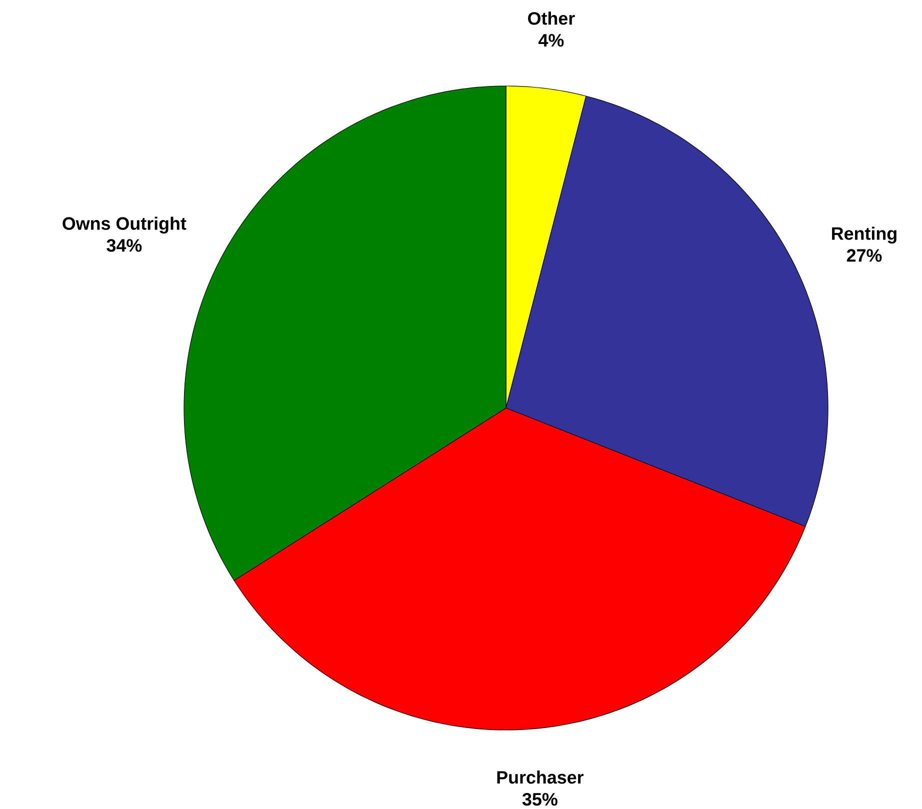  Describe the element at coordinates (124, 245) in the screenshot. I see `data-label: 34%` at that location.